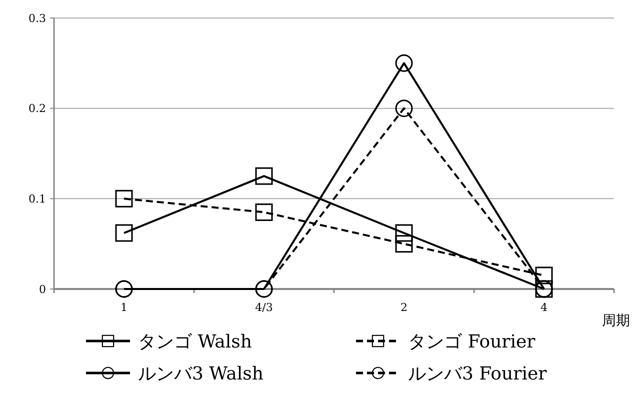 The width and height of the screenshot is (634, 409). I want to click on x-tick-label: 4, so click(544, 307).